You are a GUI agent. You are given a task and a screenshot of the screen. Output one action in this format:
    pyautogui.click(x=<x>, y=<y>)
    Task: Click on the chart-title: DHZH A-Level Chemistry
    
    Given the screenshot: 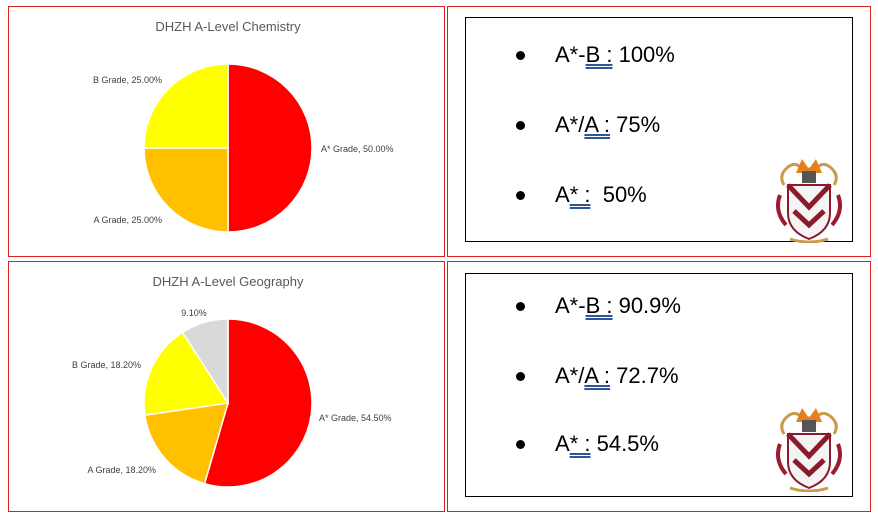 What is the action you would take?
    pyautogui.click(x=228, y=26)
    